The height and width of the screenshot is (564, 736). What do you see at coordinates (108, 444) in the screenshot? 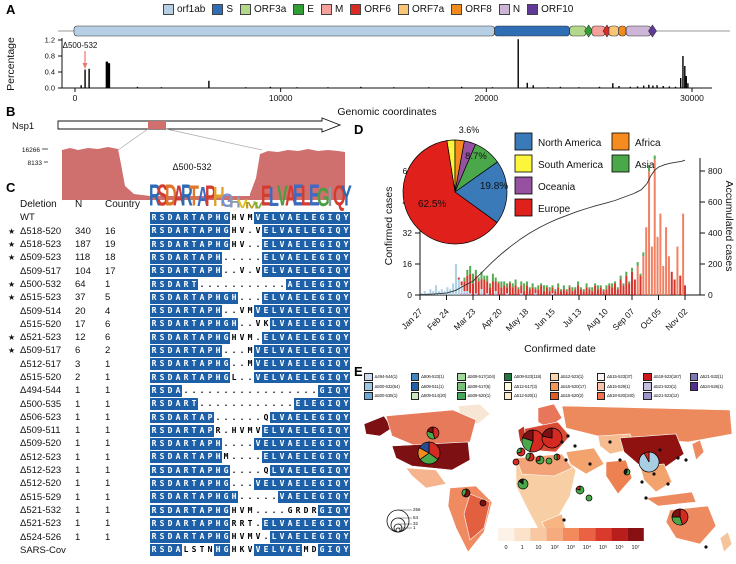
I see `country-count: 1` at bounding box center [108, 444].